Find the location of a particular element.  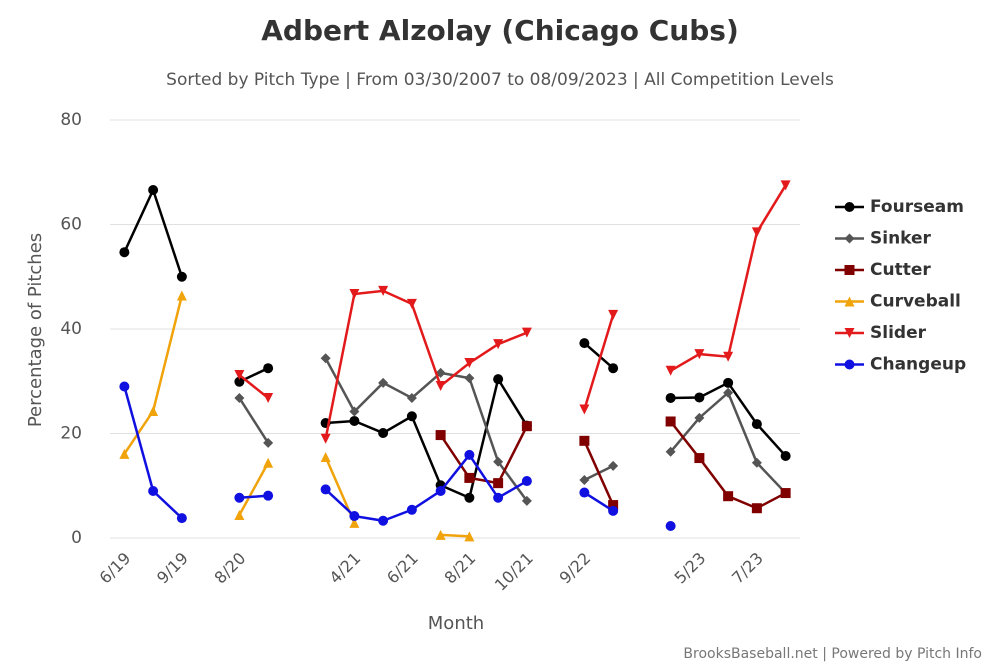

legend-label: Sinker is located at coordinates (901, 239).